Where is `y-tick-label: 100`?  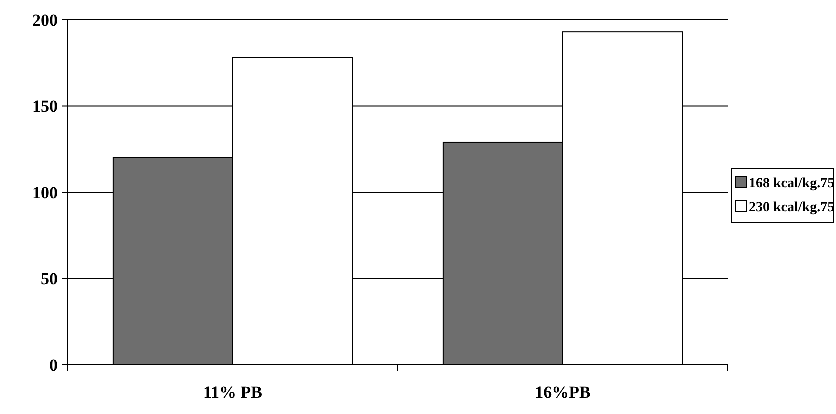 y-tick-label: 100 is located at coordinates (45, 192).